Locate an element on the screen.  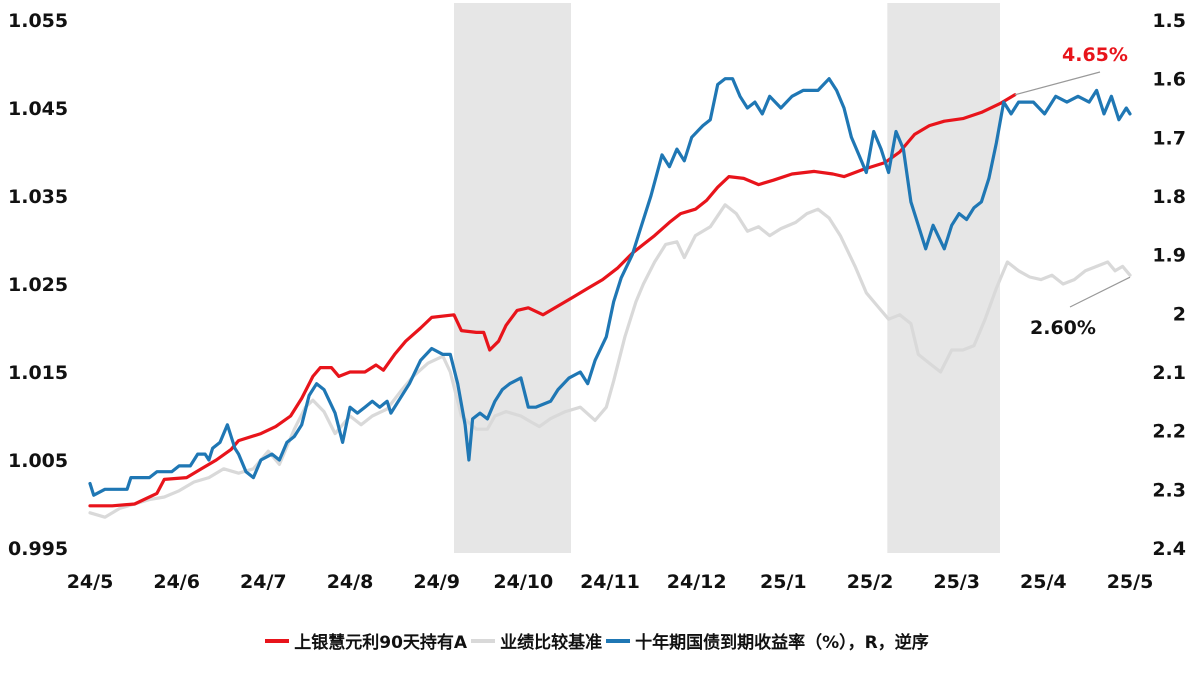
right-tick-label: 2.4 is located at coordinates (1169, 549).